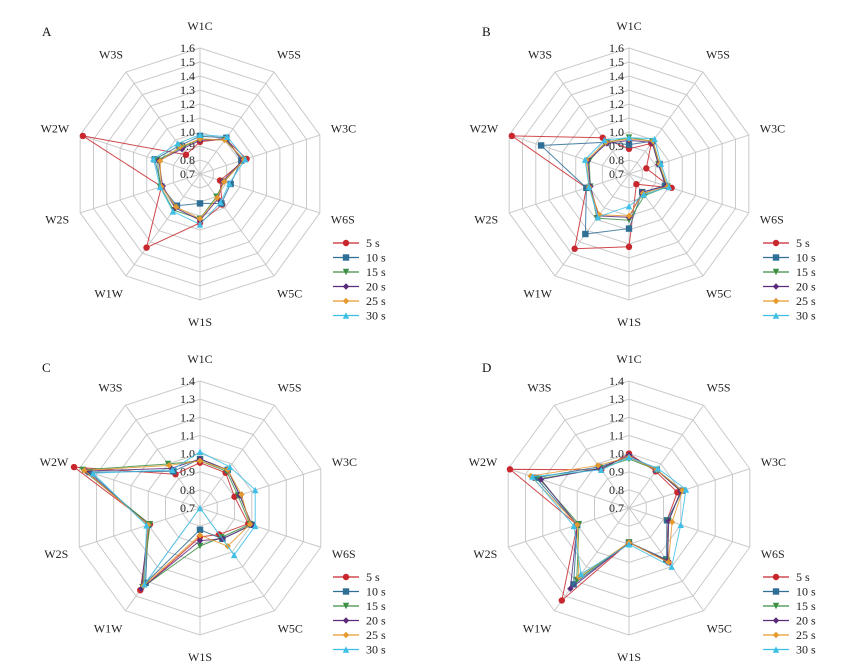 Image resolution: width=865 pixels, height=668 pixels. Describe the element at coordinates (486, 220) in the screenshot. I see `axis-label-w2s: W2S` at that location.